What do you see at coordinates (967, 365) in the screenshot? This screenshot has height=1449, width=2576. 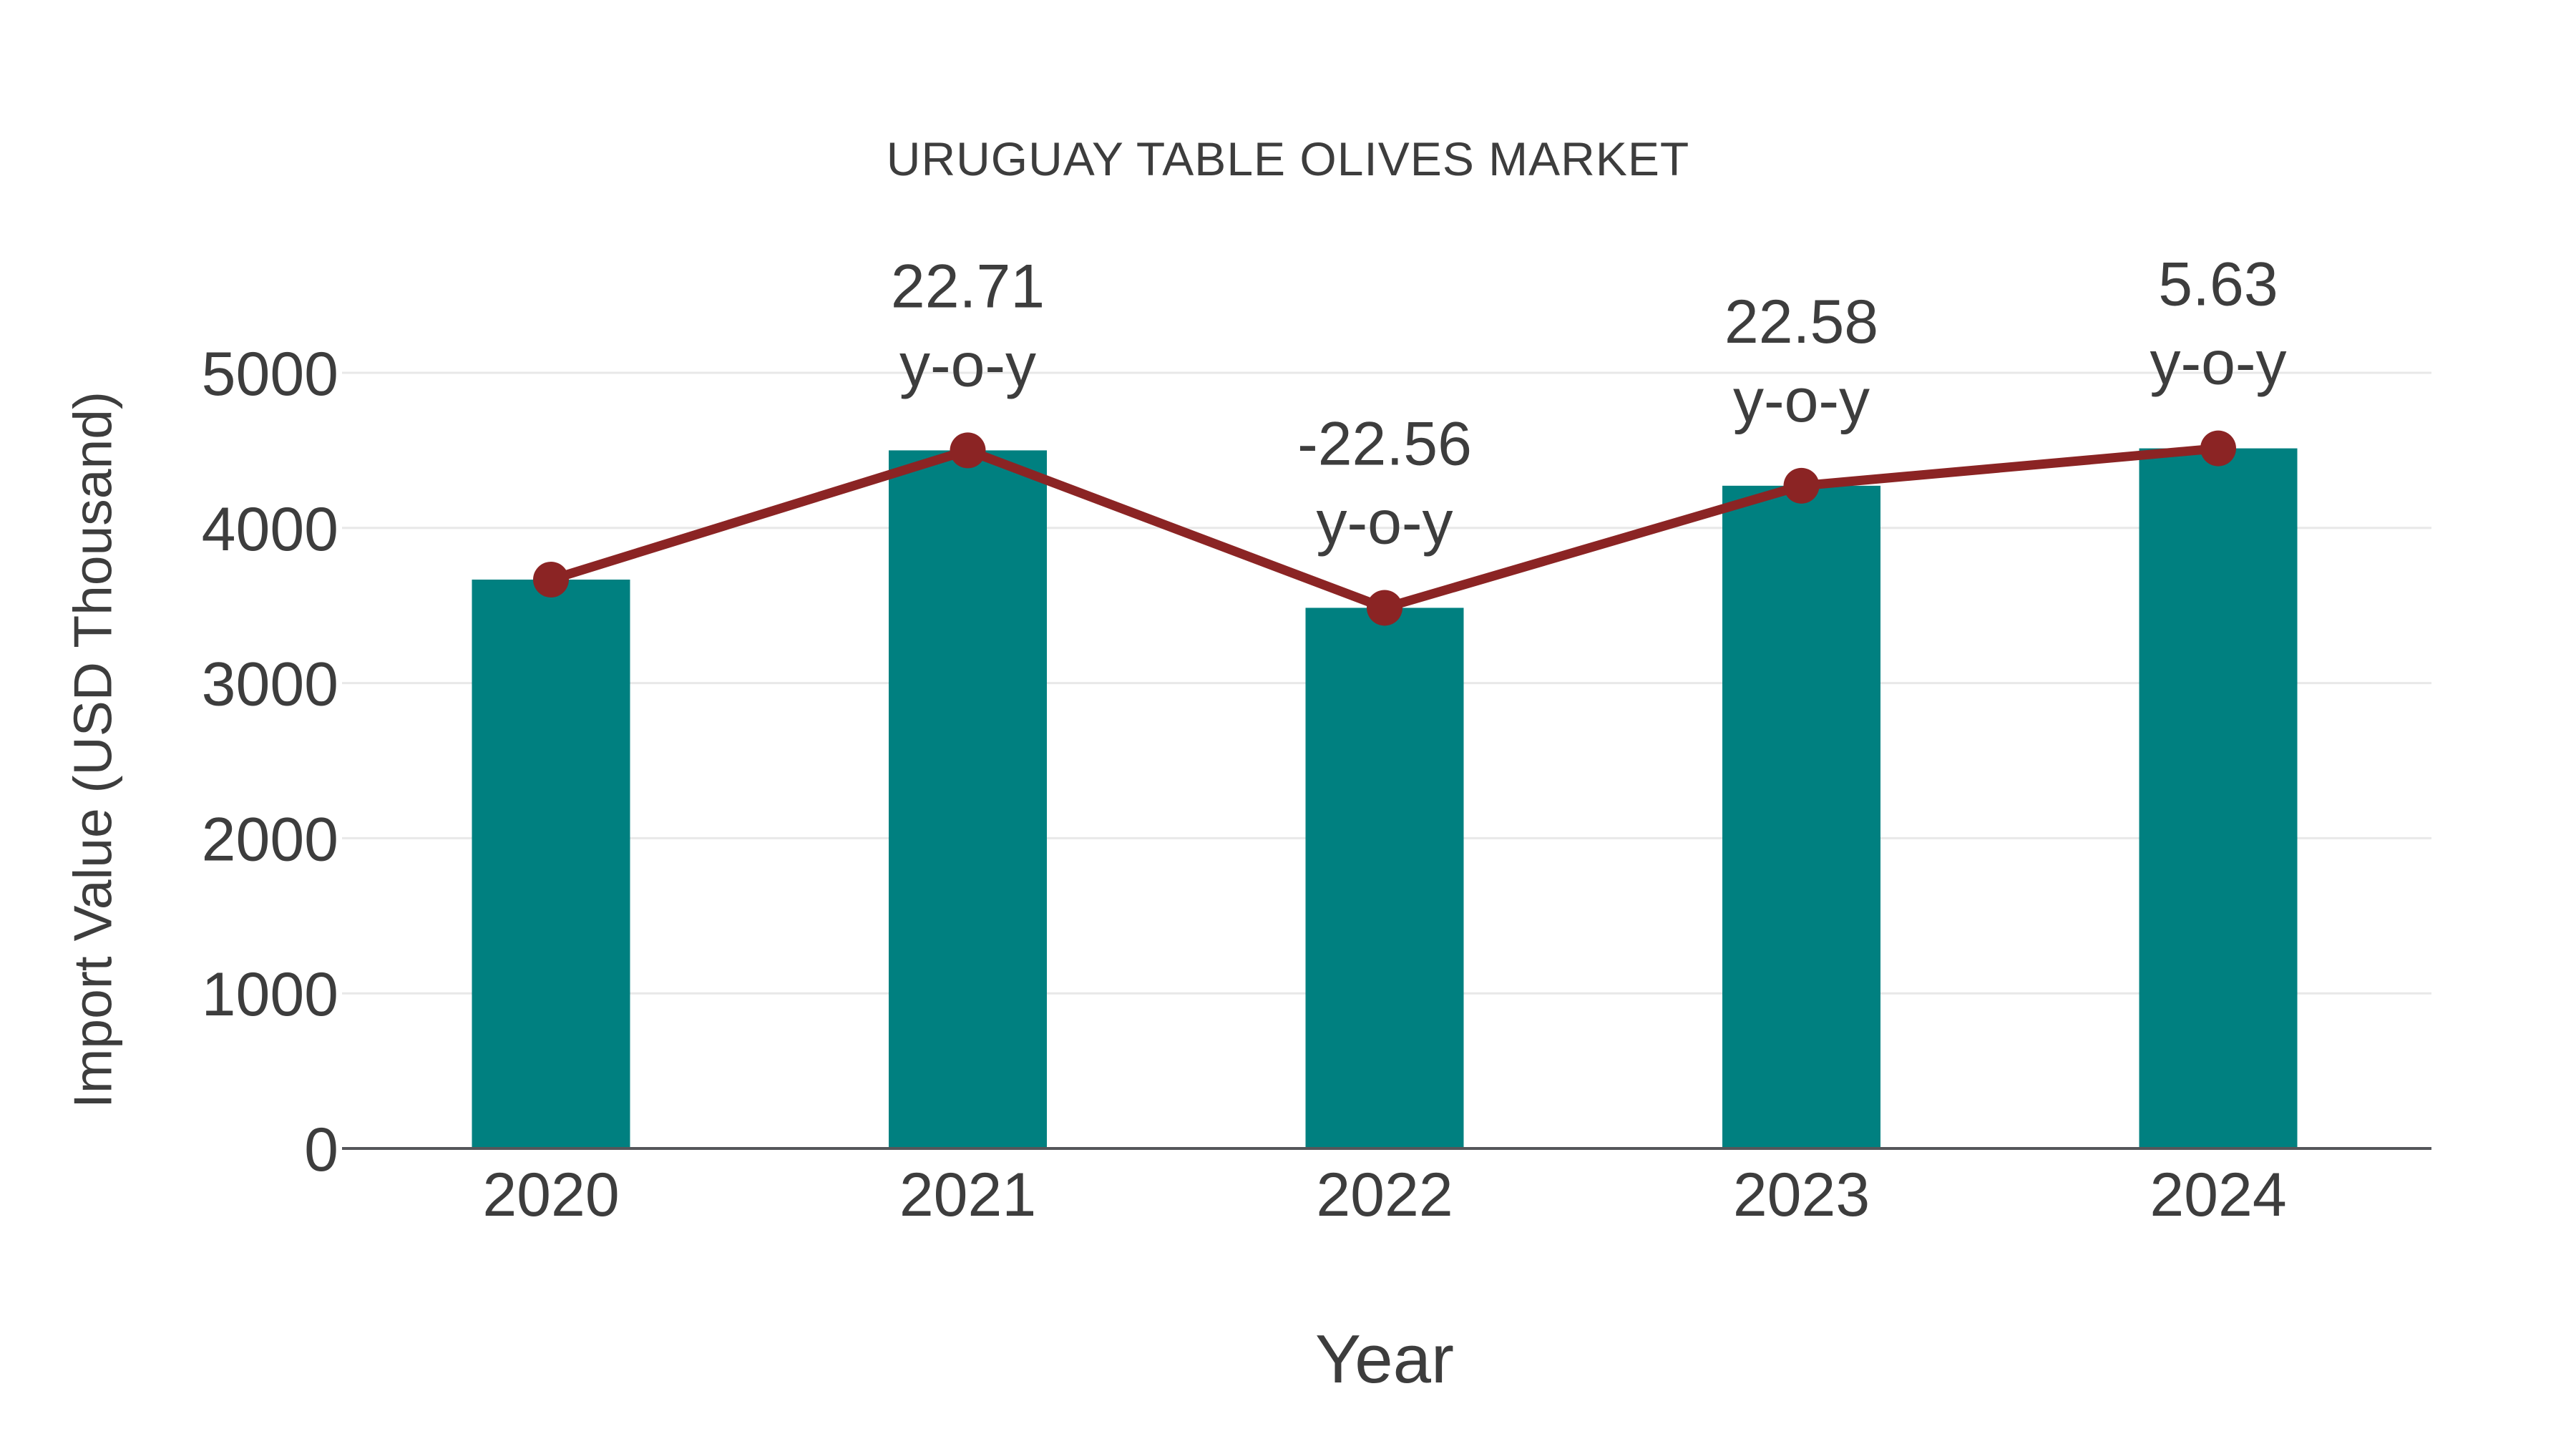 I see `annotation-suffix-2021: y-o-y` at bounding box center [967, 365].